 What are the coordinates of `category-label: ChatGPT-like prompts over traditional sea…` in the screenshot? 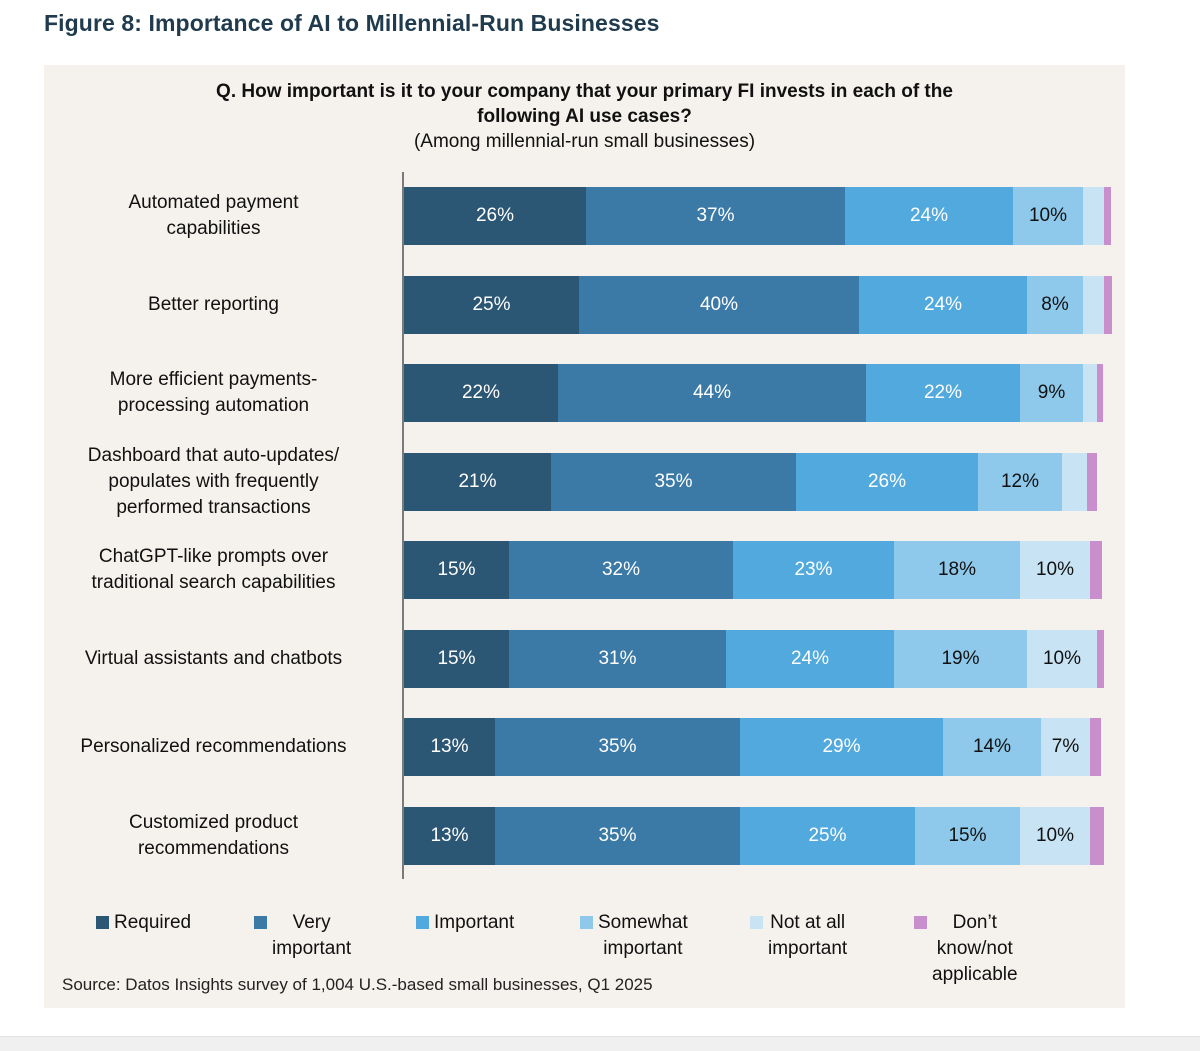 It's located at (213, 570).